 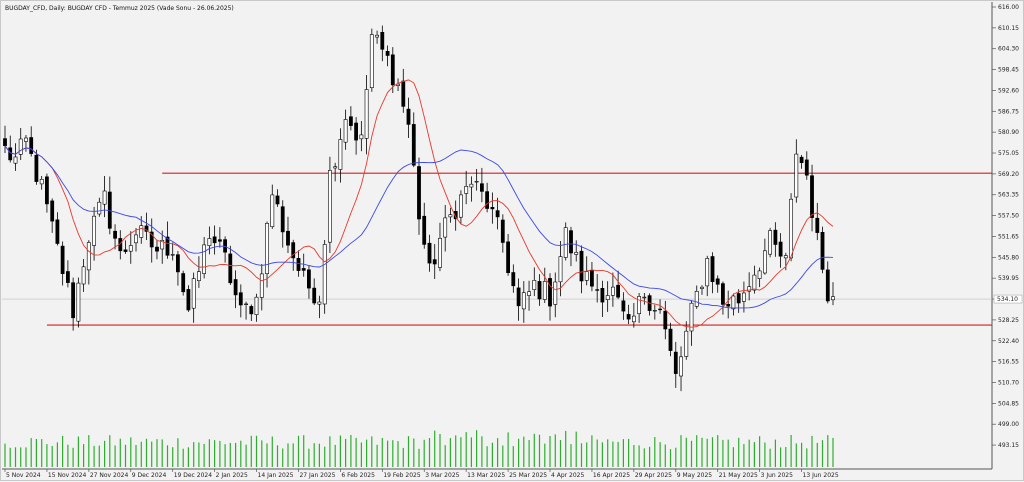 What do you see at coordinates (67, 475) in the screenshot?
I see `time-tick-label: 15 Nov 2024` at bounding box center [67, 475].